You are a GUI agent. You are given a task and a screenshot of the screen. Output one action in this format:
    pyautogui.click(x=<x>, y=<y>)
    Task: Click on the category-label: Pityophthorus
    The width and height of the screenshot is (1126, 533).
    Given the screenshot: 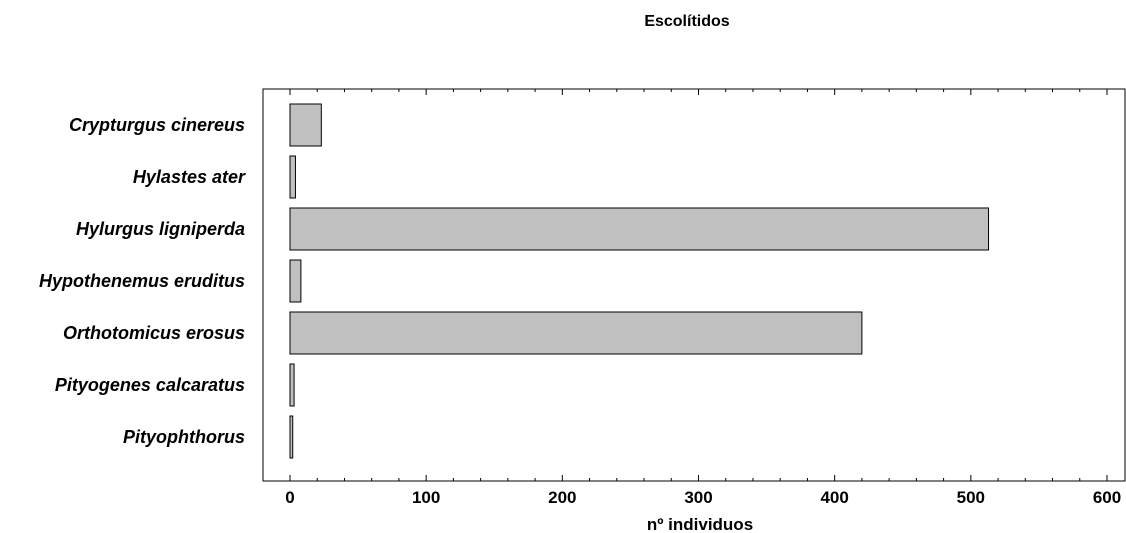 What is the action you would take?
    pyautogui.click(x=184, y=437)
    